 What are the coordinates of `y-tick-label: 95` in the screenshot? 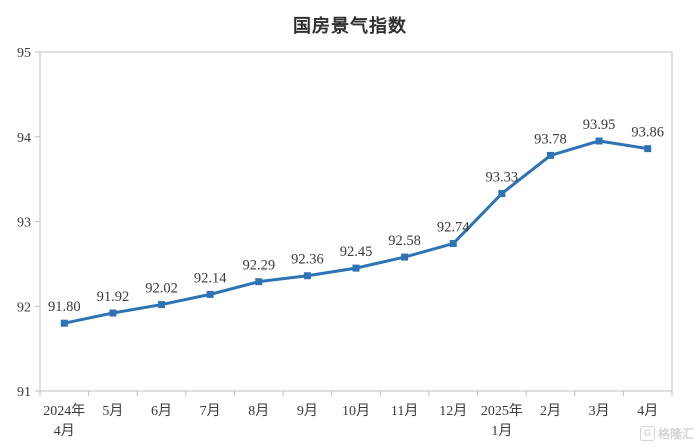 It's located at (24, 53).